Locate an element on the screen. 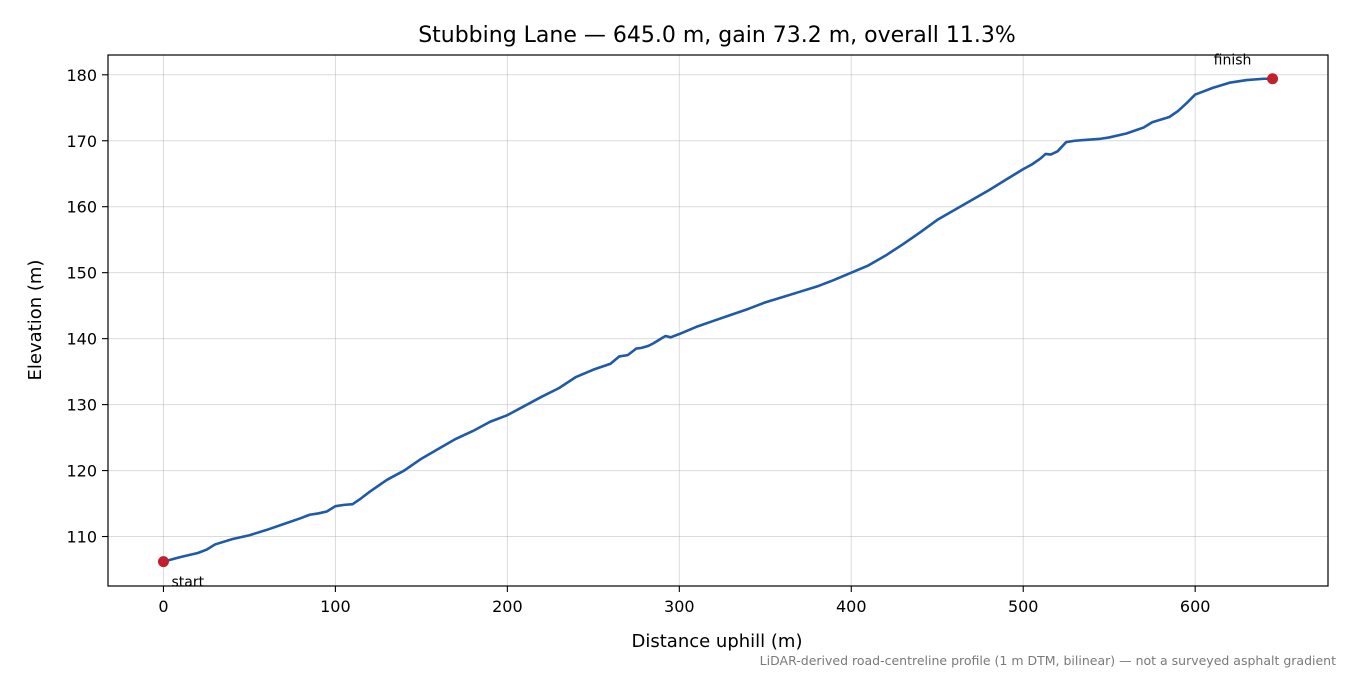  x-tick-label: 500 is located at coordinates (1023, 606).